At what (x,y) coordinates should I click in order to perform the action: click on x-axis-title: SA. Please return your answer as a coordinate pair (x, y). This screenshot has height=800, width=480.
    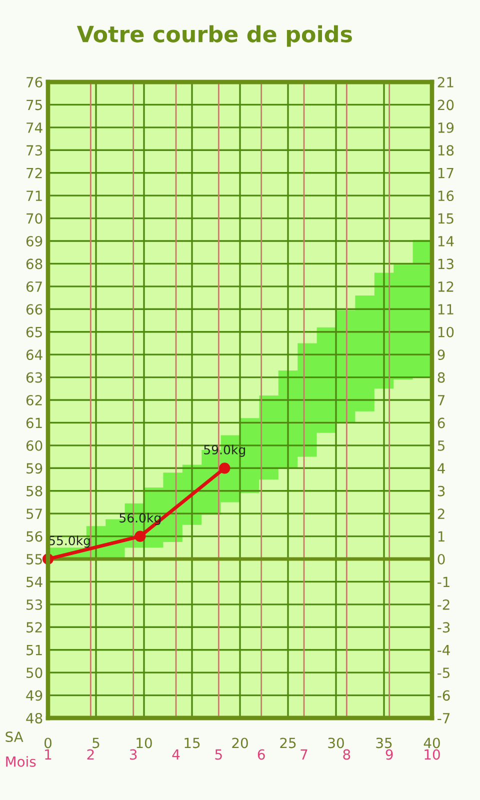
    Looking at the image, I should click on (15, 737).